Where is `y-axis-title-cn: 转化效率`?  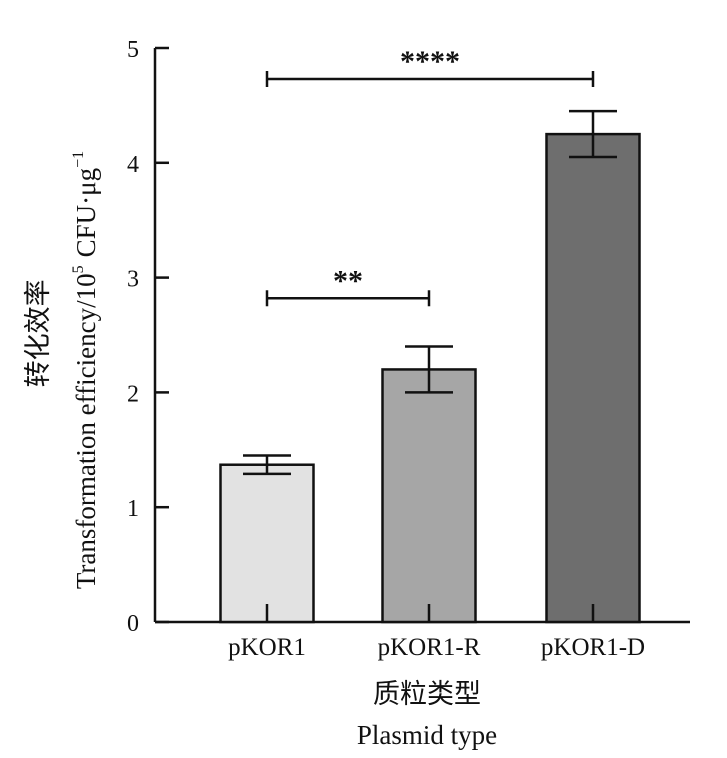
y-axis-title-cn: 转化效率 is located at coordinates (38, 333).